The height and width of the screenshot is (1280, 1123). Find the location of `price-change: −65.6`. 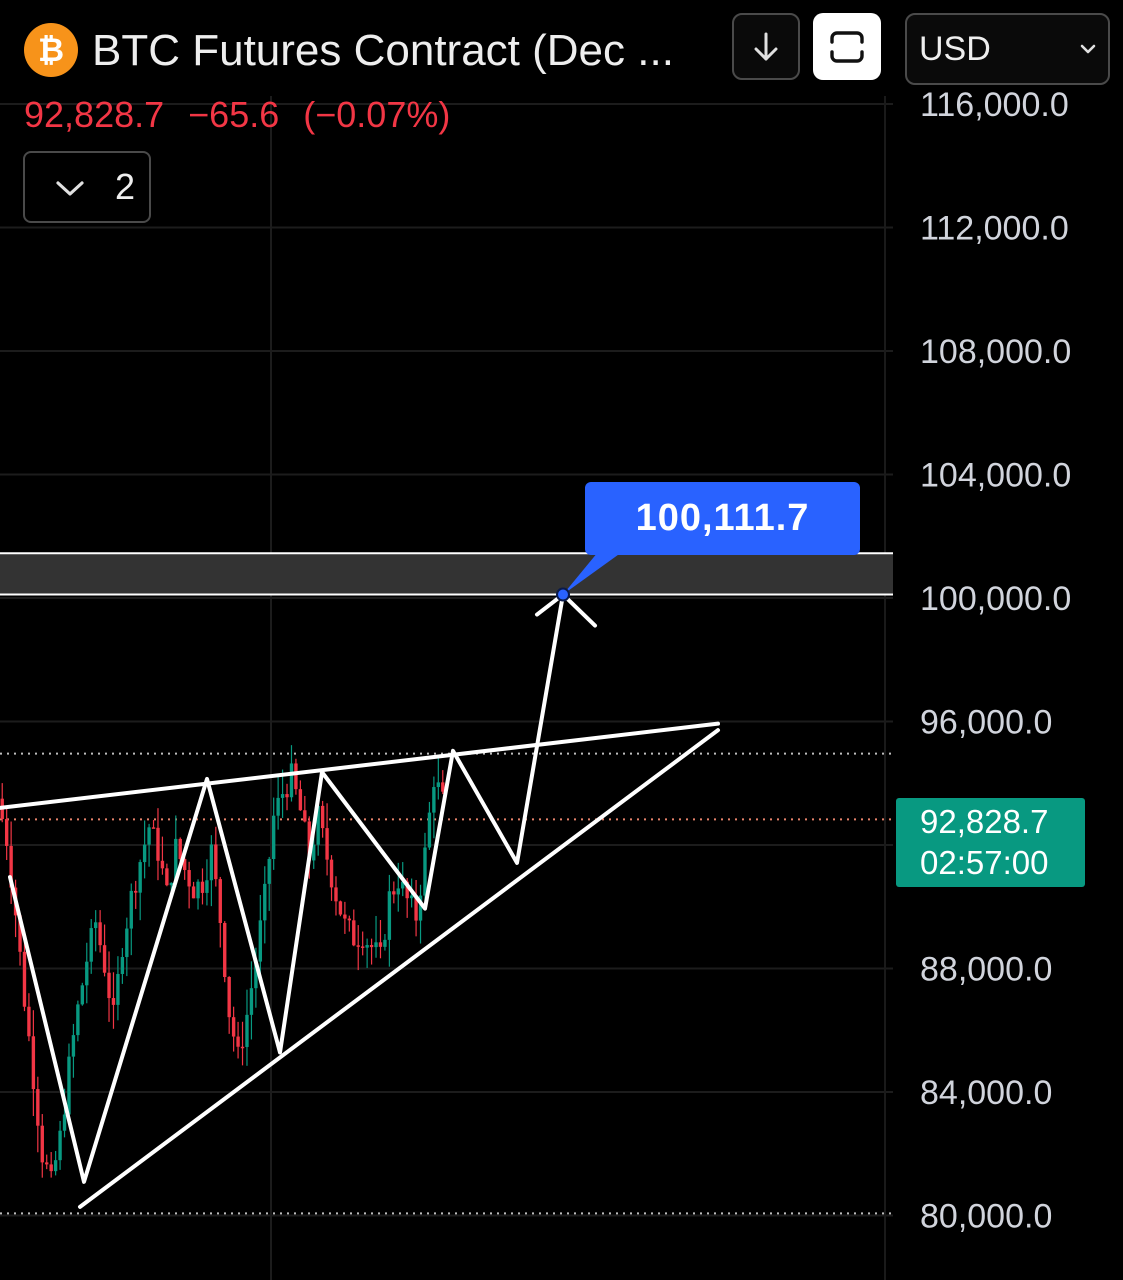

price-change: −65.6 is located at coordinates (234, 114).